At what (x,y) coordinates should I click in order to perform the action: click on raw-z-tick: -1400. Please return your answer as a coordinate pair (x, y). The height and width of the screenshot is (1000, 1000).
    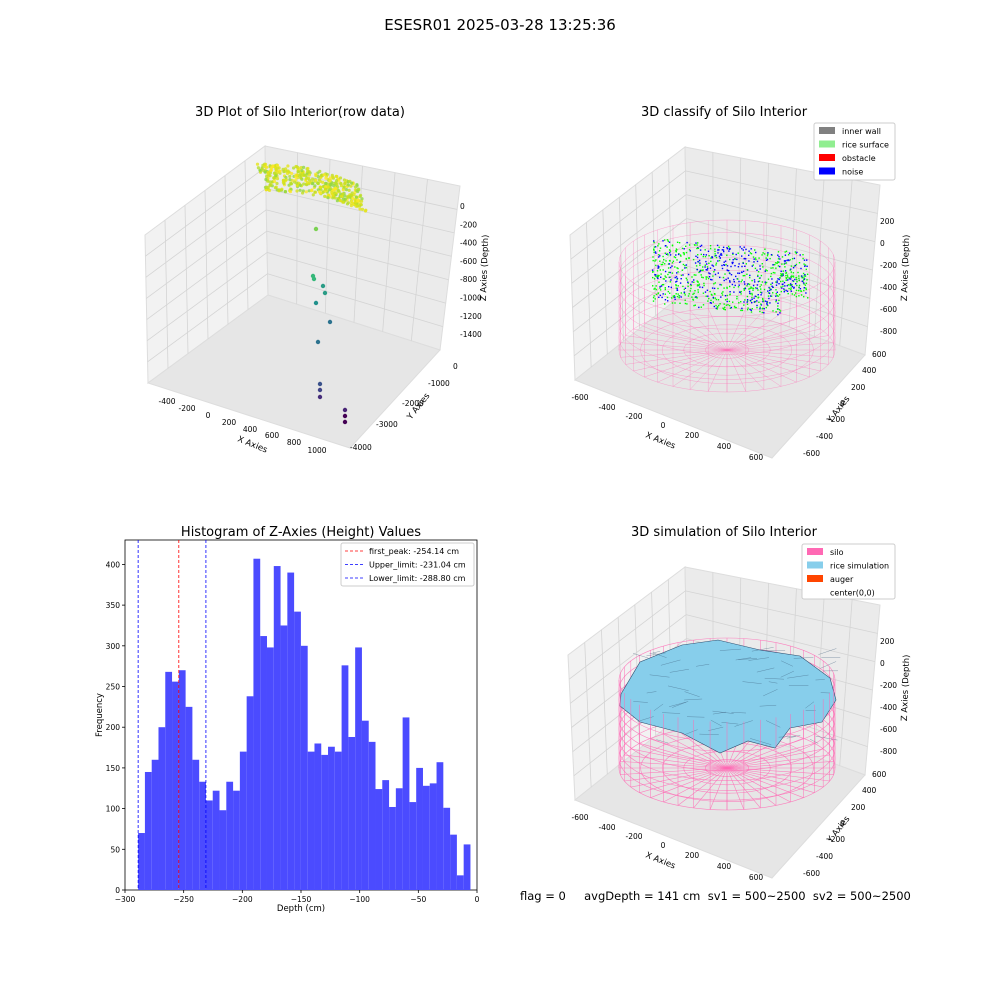
    Looking at the image, I should click on (471, 334).